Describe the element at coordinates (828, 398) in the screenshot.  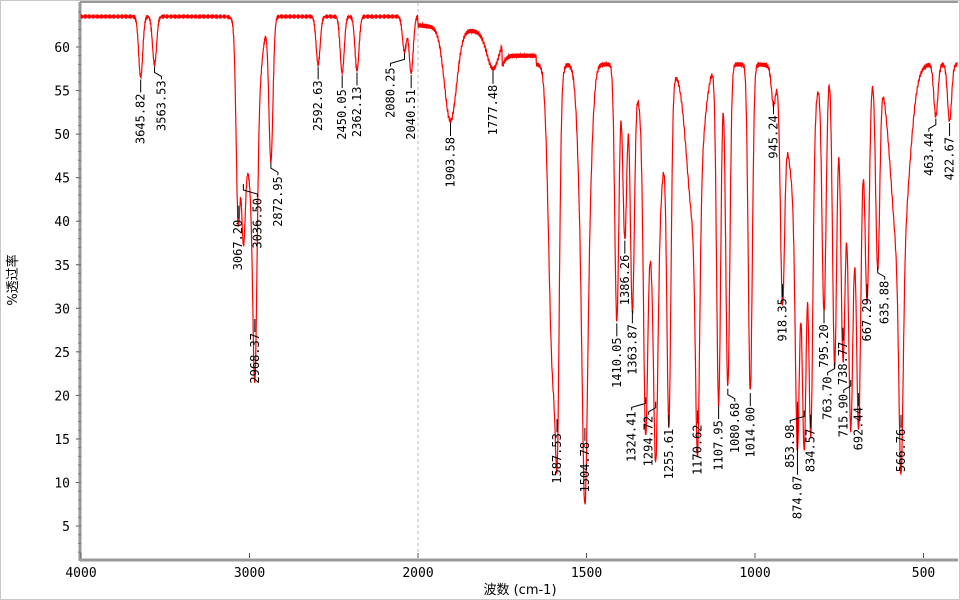
I see `peak-label: 763.70` at that location.